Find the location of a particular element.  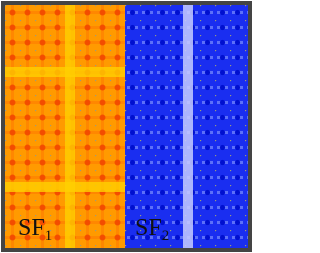

label-subscript: 1 is located at coordinates (49, 236).